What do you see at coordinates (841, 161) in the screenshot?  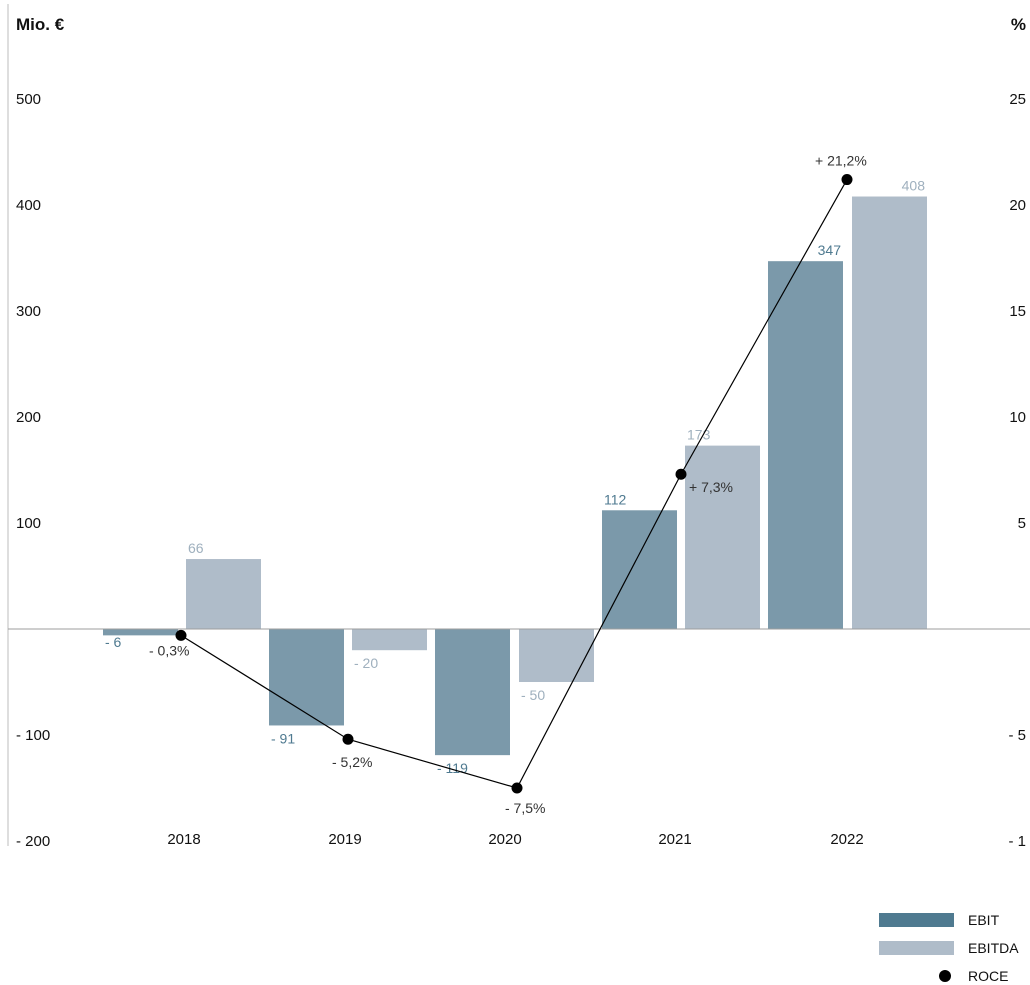 I see `roce-value-label: + 21,2%` at bounding box center [841, 161].